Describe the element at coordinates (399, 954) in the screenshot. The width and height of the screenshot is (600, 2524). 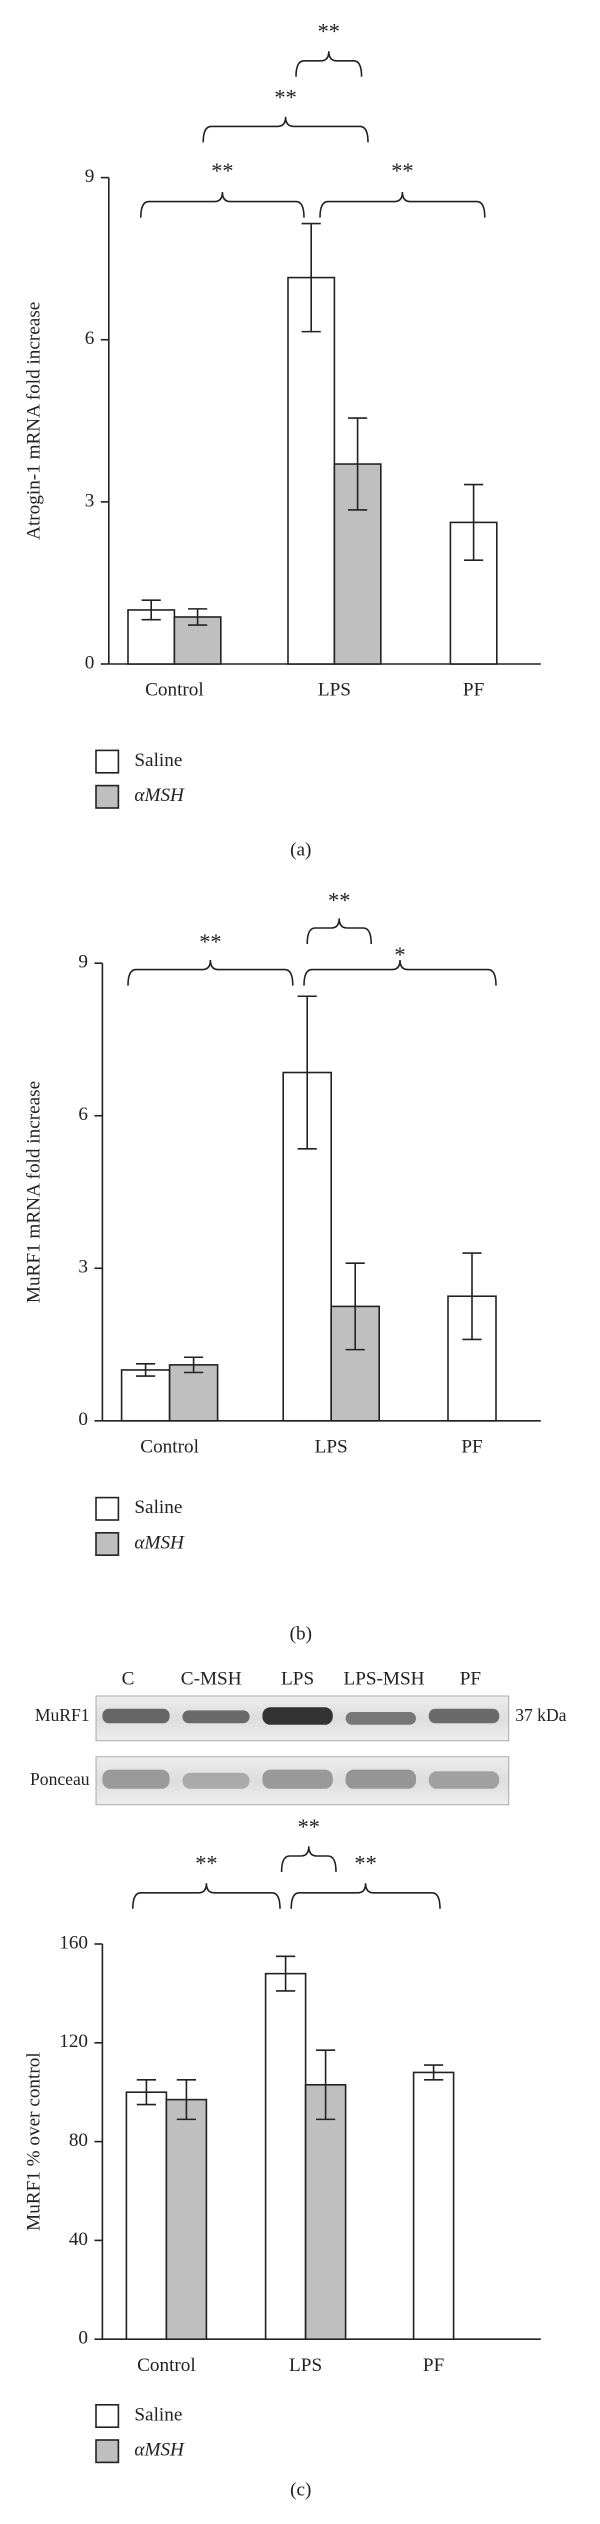
I see `significance-label: *` at that location.